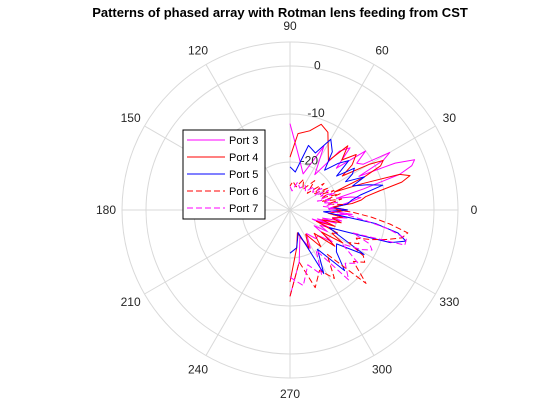 The width and height of the screenshot is (560, 420). What do you see at coordinates (310, 160) in the screenshot?
I see `radius-tick-label: -20` at bounding box center [310, 160].